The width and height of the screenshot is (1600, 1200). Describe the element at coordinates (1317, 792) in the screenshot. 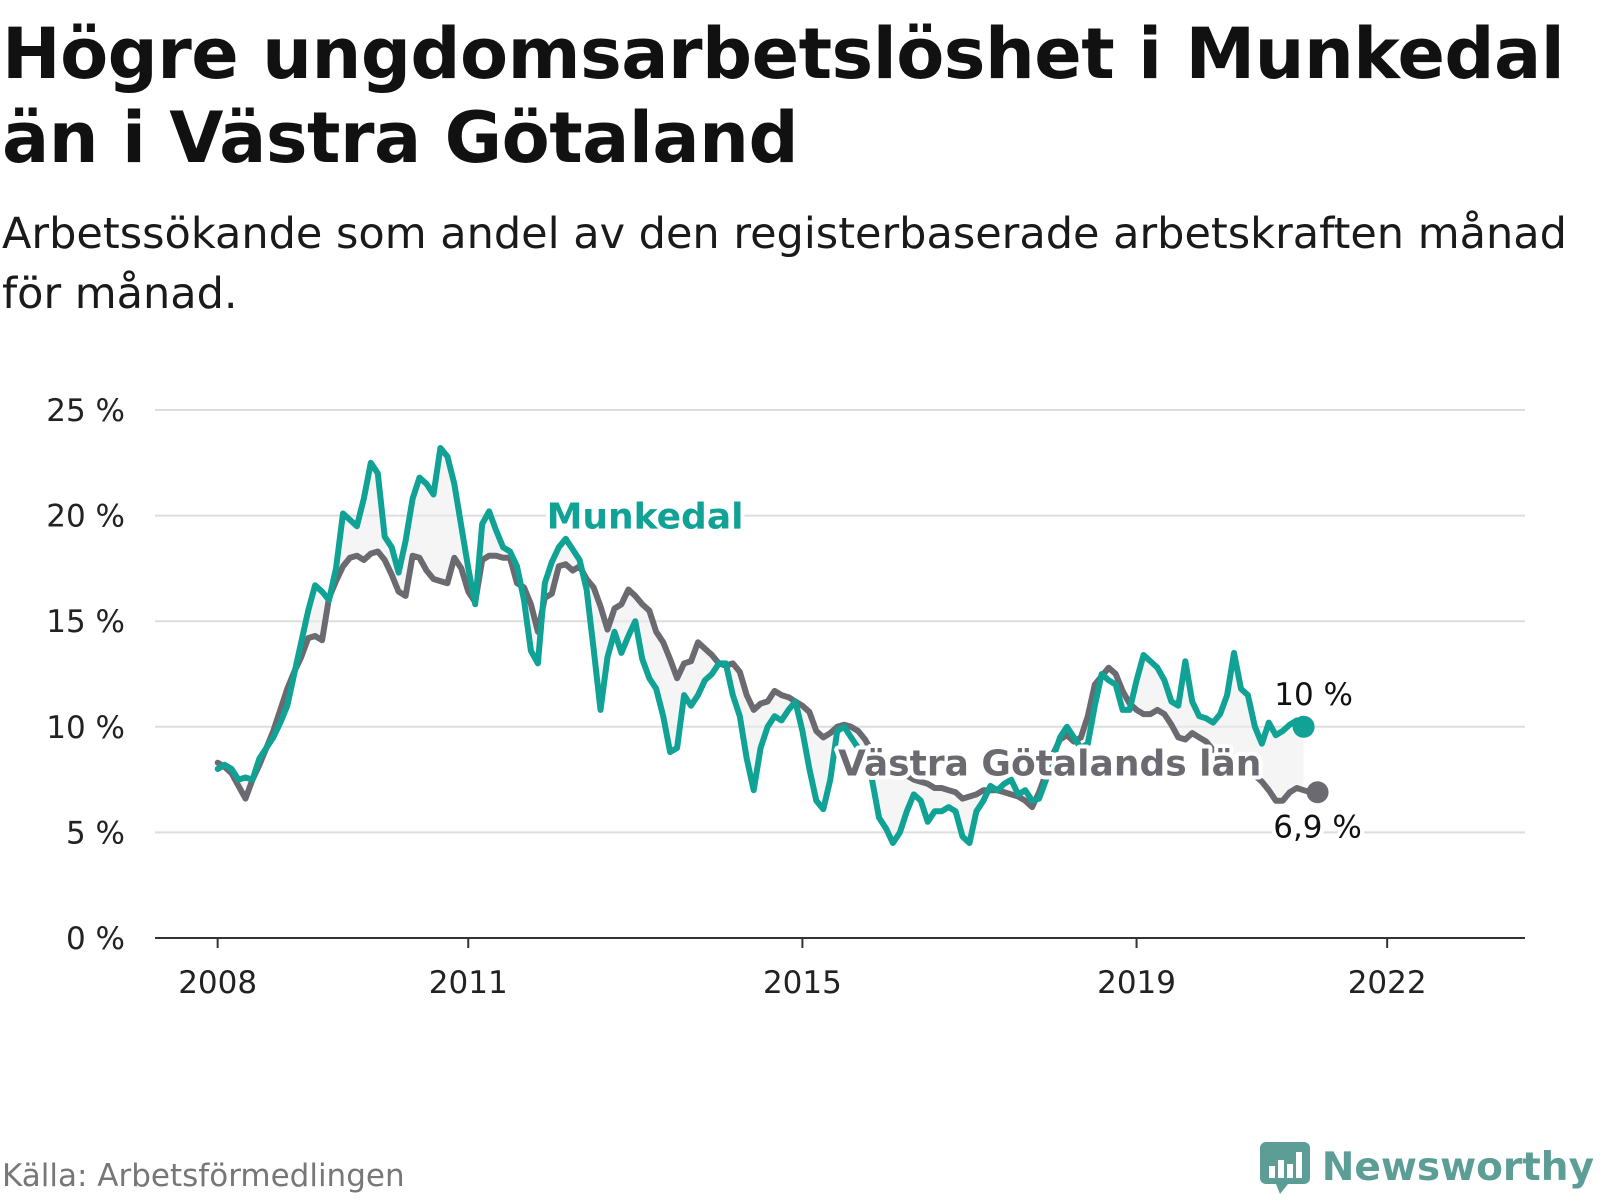

I see `vastra-gotaland-end-point` at that location.